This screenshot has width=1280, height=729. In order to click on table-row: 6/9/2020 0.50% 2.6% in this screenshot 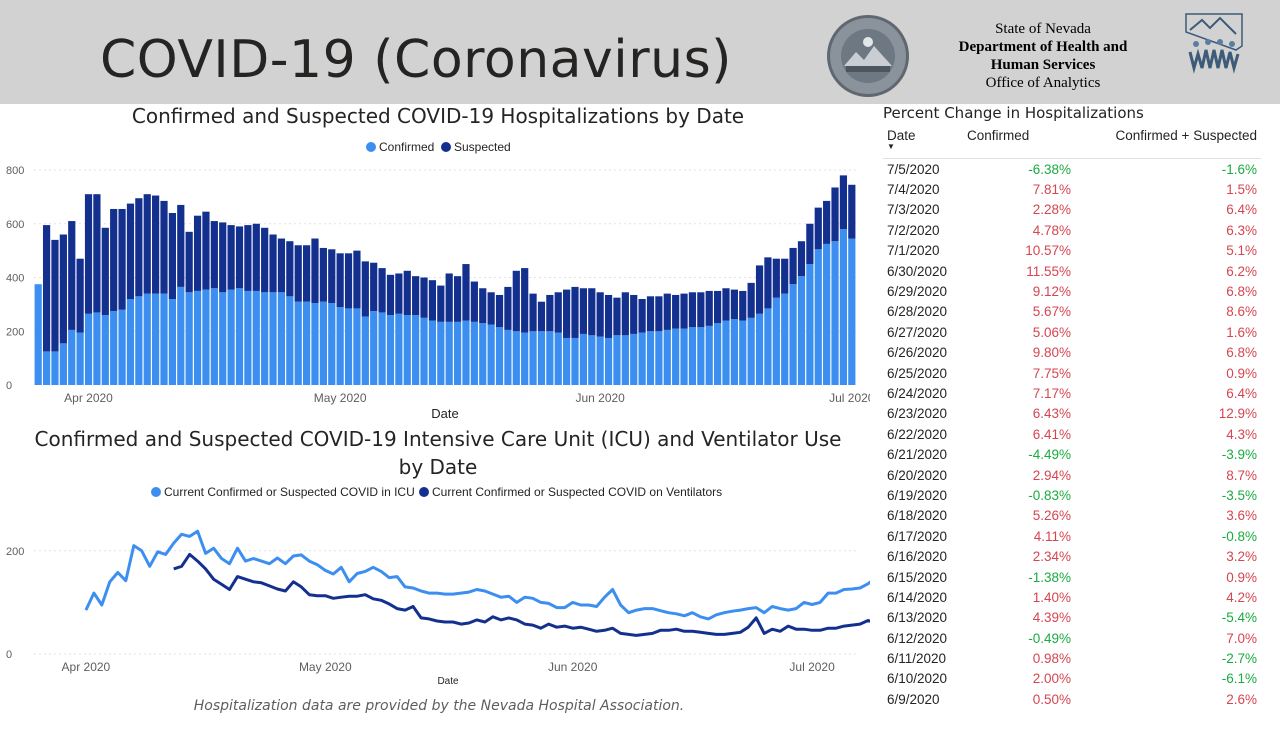, I will do `click(1072, 699)`.